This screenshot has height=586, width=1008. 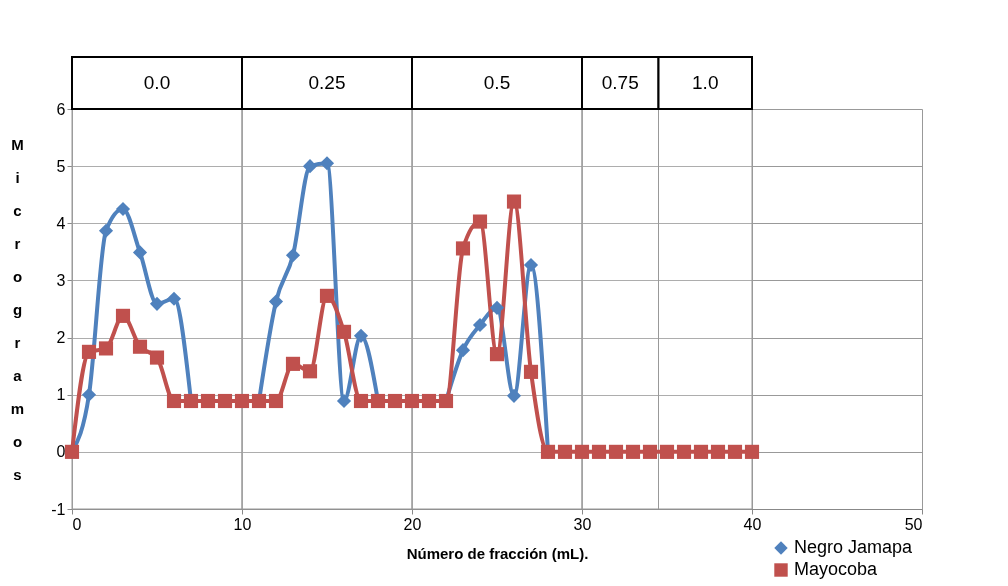 What do you see at coordinates (61, 280) in the screenshot?
I see `y-tick-label: 3` at bounding box center [61, 280].